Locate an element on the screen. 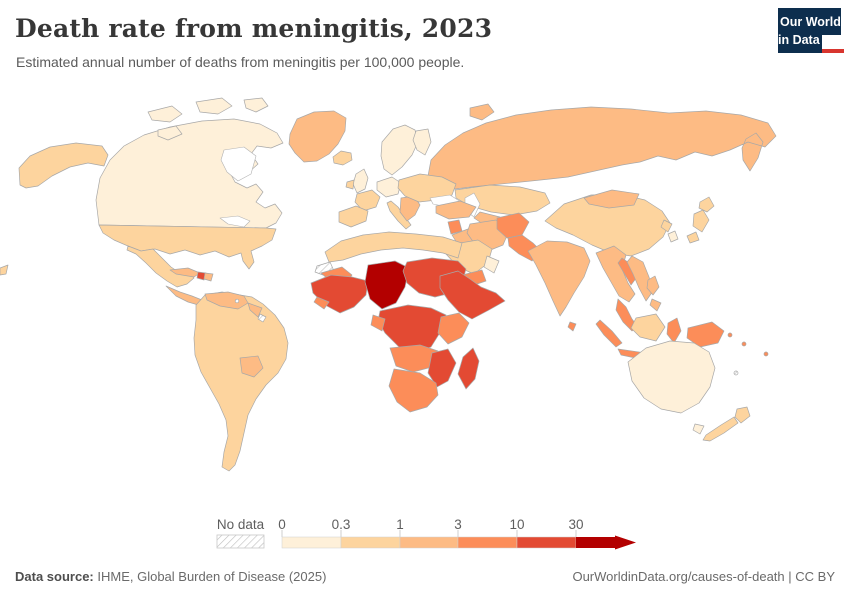  country-trinidad is located at coordinates (237, 301).